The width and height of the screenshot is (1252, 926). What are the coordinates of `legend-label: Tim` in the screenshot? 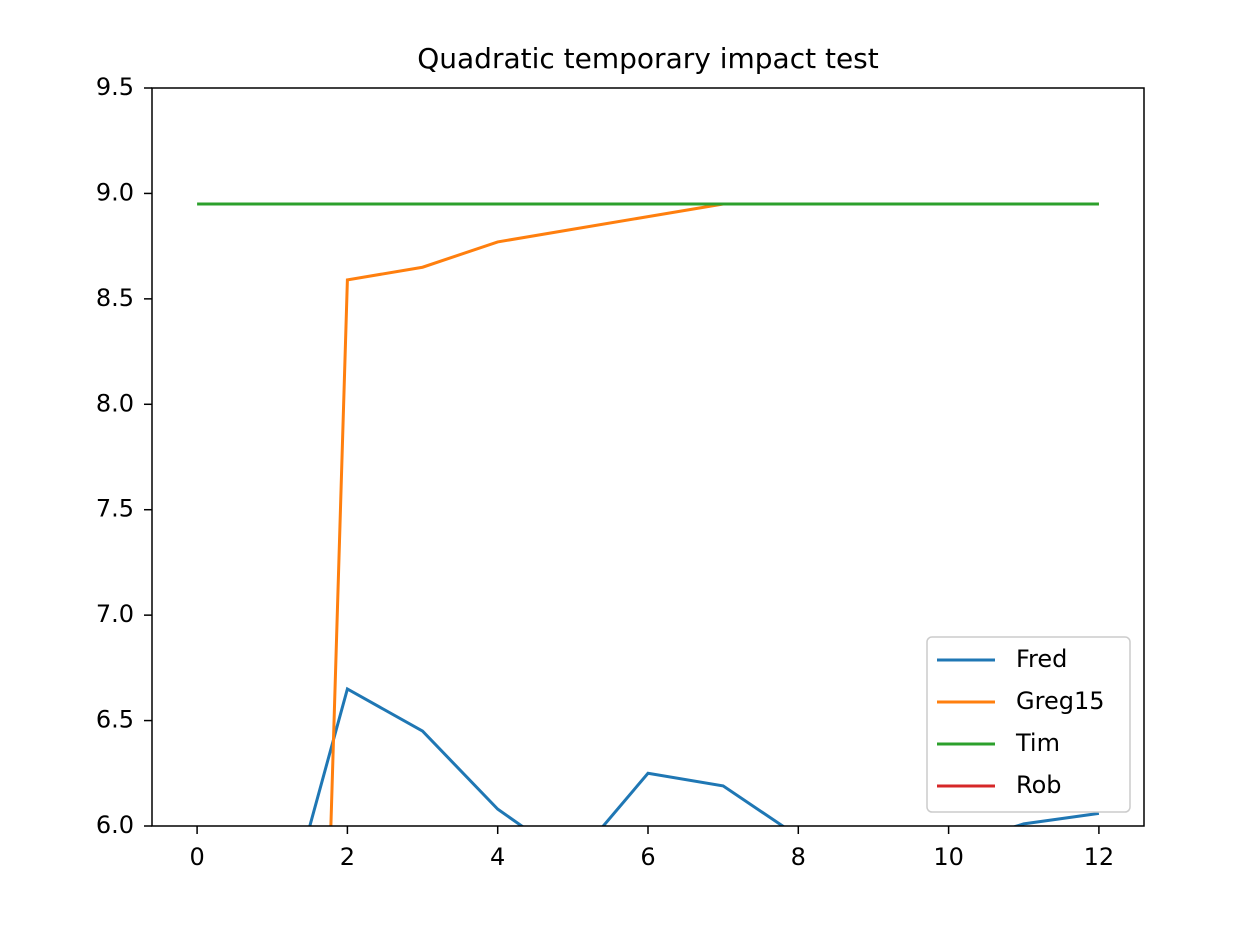 It's located at (1037, 743).